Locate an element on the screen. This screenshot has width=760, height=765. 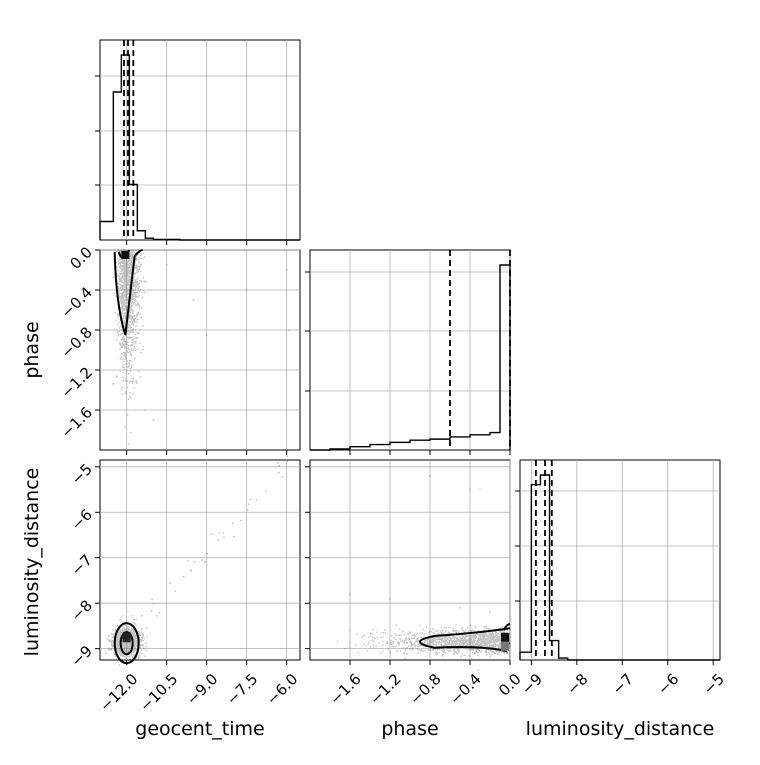
dist-axis-xtick-label-1: −8 is located at coordinates (577, 684).